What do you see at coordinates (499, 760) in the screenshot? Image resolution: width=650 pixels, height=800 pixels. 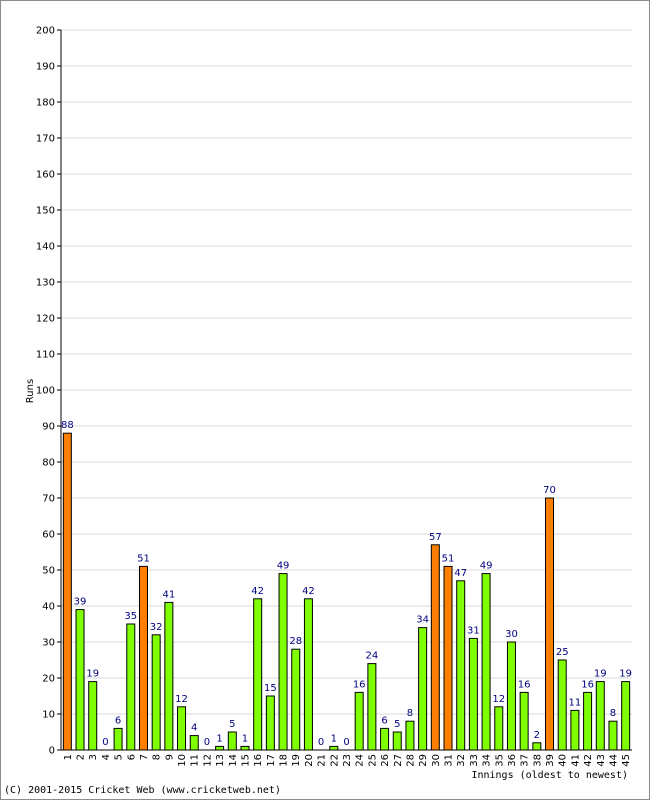 I see `x-tick-label: 35` at bounding box center [499, 760].